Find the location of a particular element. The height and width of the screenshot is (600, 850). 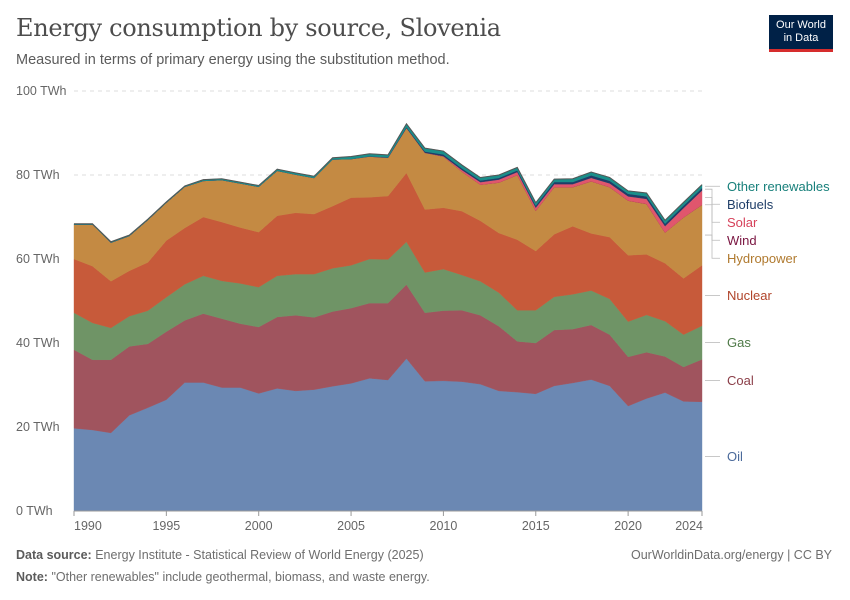

logo-accent-bar is located at coordinates (801, 50).